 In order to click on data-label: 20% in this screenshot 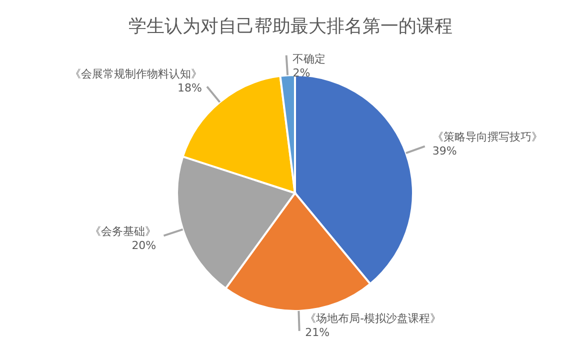, I will do `click(144, 245)`.